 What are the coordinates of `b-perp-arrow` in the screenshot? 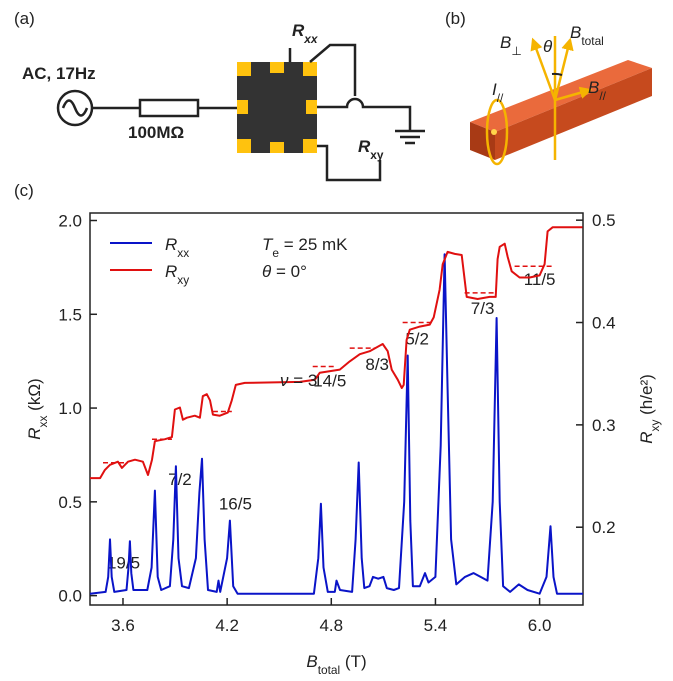 It's located at (543, 69).